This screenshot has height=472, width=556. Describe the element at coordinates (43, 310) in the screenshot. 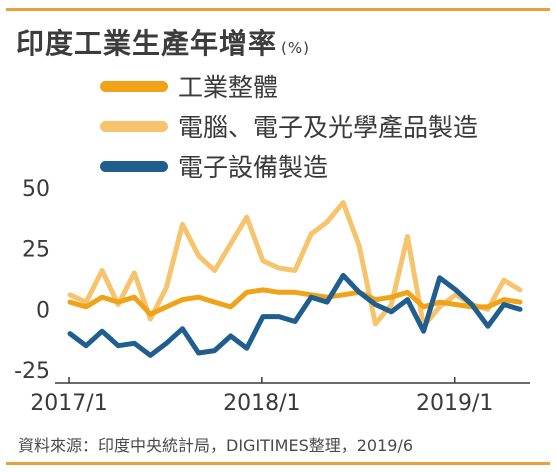

I see `y-tick-label: 0` at that location.